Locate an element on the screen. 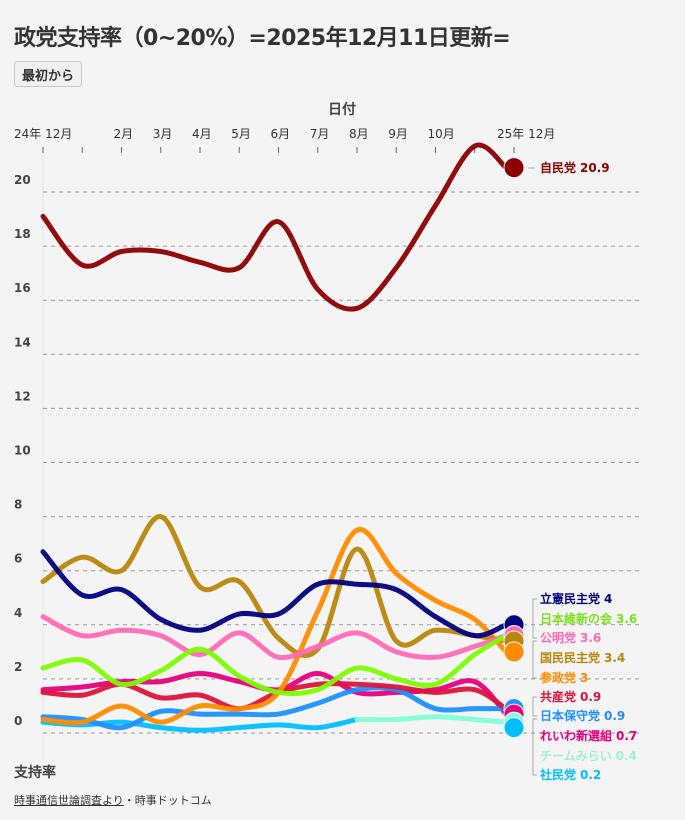  y-tick-label: 2 is located at coordinates (18, 667).